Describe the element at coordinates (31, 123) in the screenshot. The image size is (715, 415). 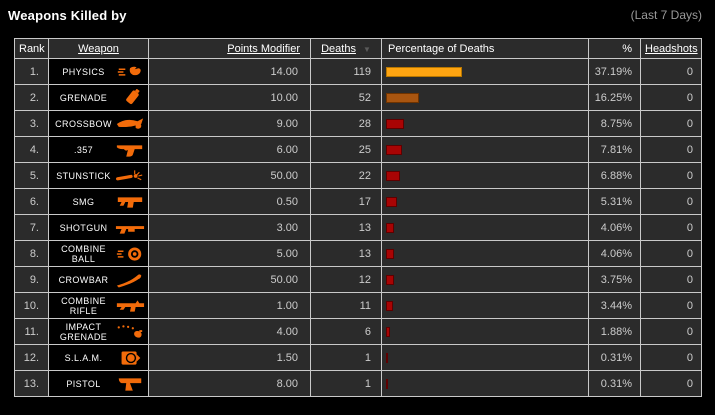
I see `rank-cell: 3.` at that location.